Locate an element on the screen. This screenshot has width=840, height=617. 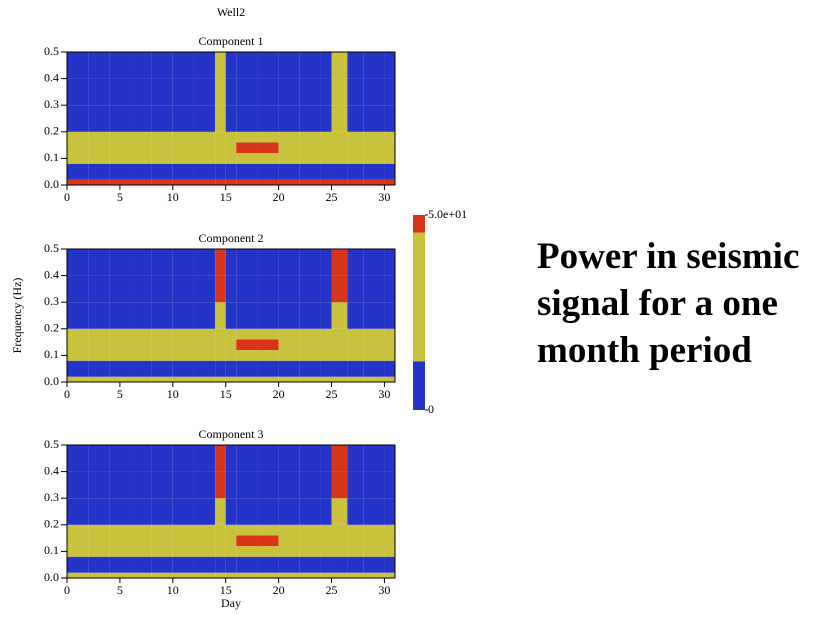
y-tick-label: 0.0 is located at coordinates (51, 184).